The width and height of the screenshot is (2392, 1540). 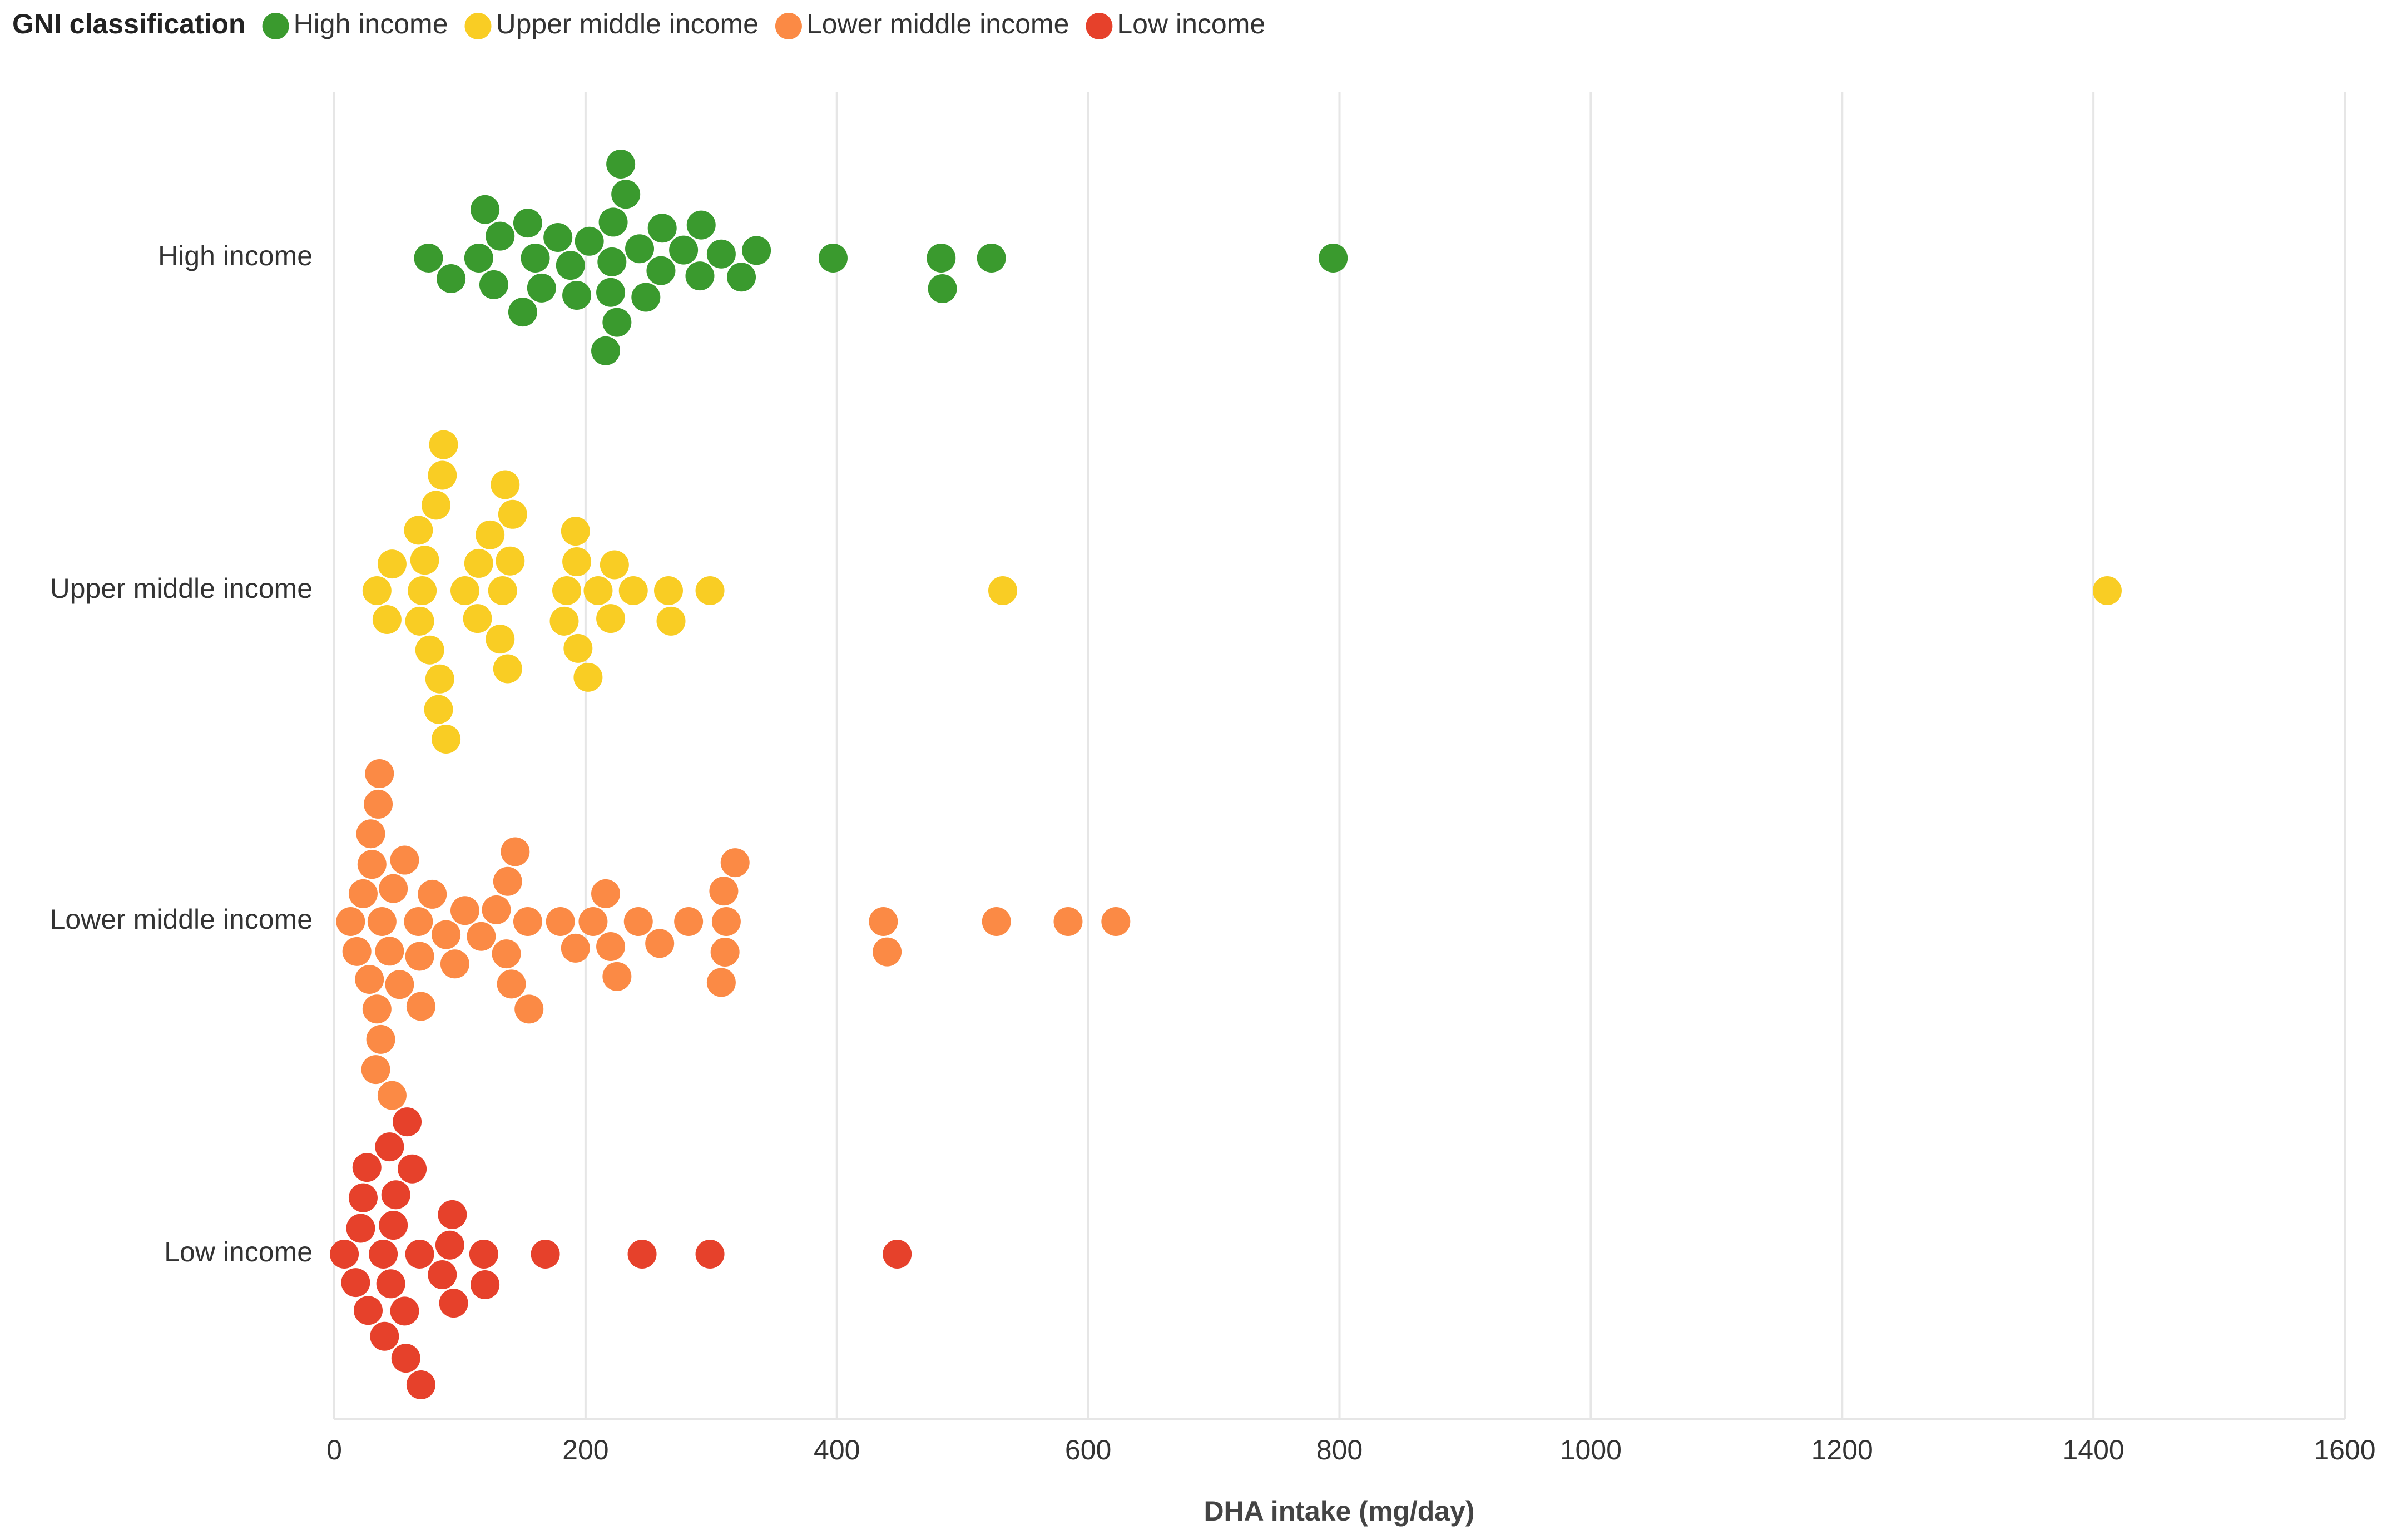 I want to click on legend-label: Upper middle income, so click(x=627, y=23).